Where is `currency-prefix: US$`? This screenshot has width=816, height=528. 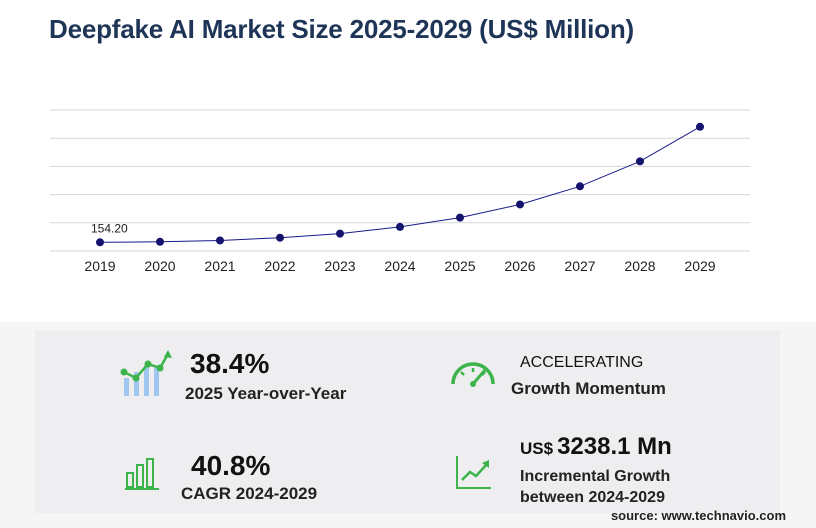
currency-prefix: US$ is located at coordinates (537, 448).